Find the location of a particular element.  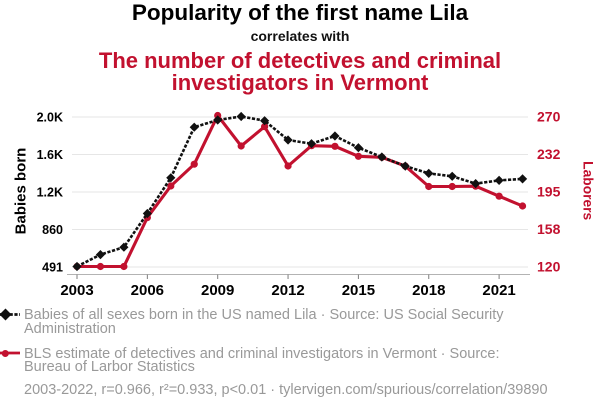

svg-text: 270 is located at coordinates (549, 117).